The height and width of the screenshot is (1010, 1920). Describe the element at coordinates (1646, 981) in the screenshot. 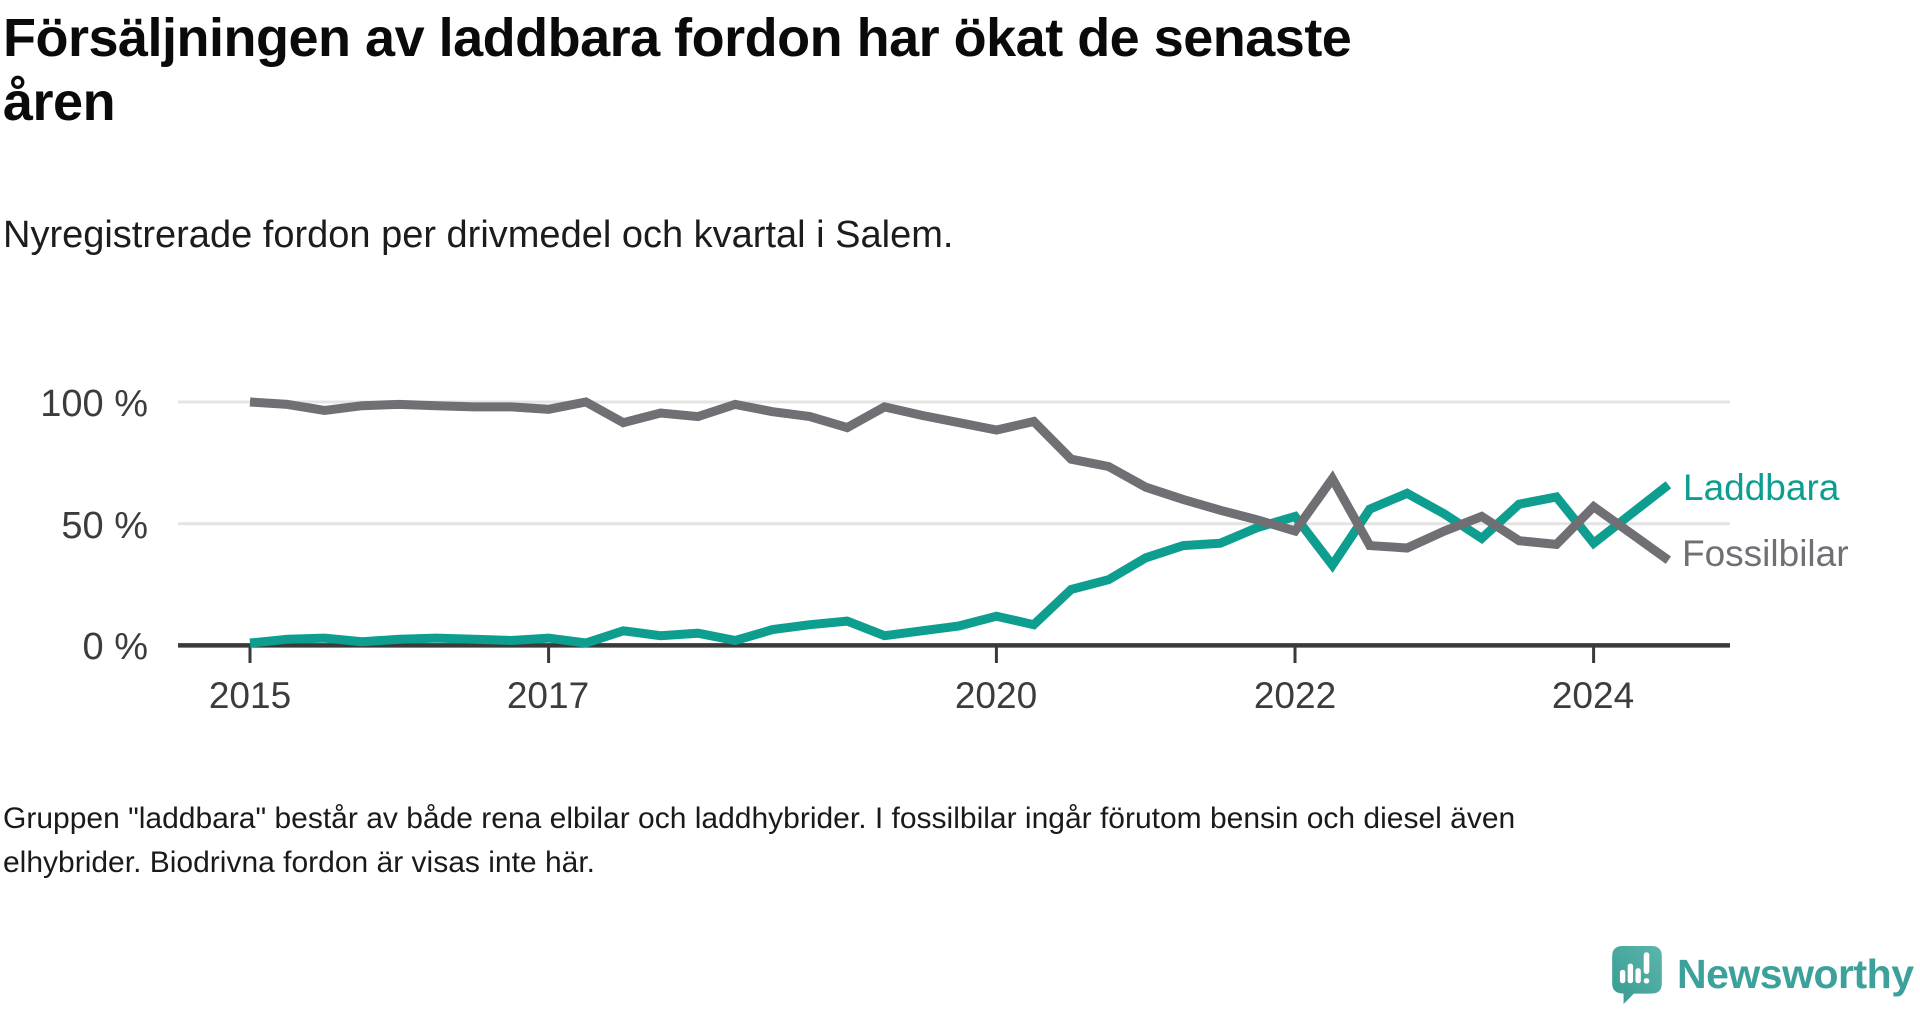

I see `exclamation-dot` at that location.